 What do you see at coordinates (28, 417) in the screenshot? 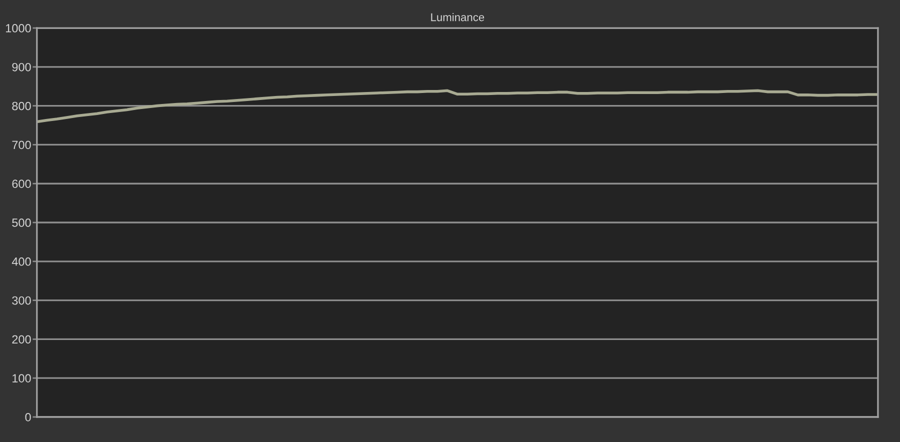
I see `y-tick-label: 0` at bounding box center [28, 417].